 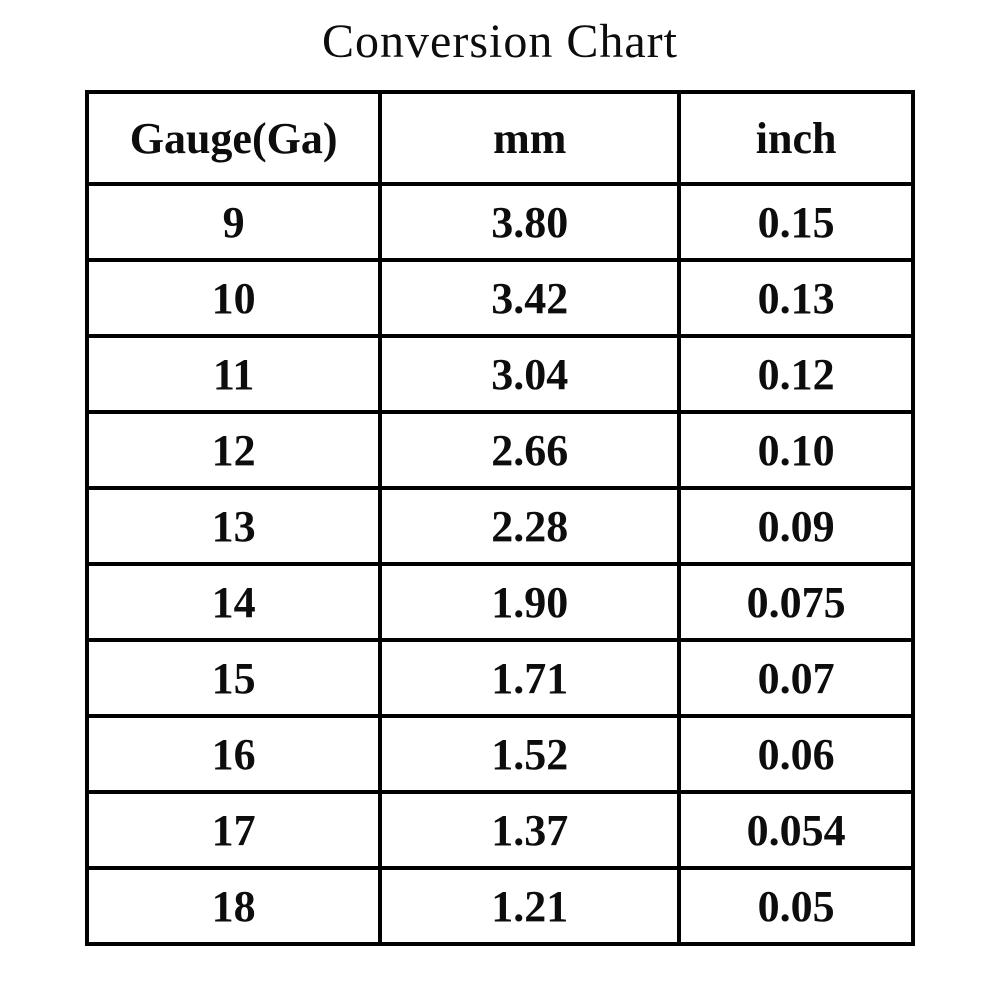 I want to click on table-row: 11 3.04 0.12, so click(x=499, y=374).